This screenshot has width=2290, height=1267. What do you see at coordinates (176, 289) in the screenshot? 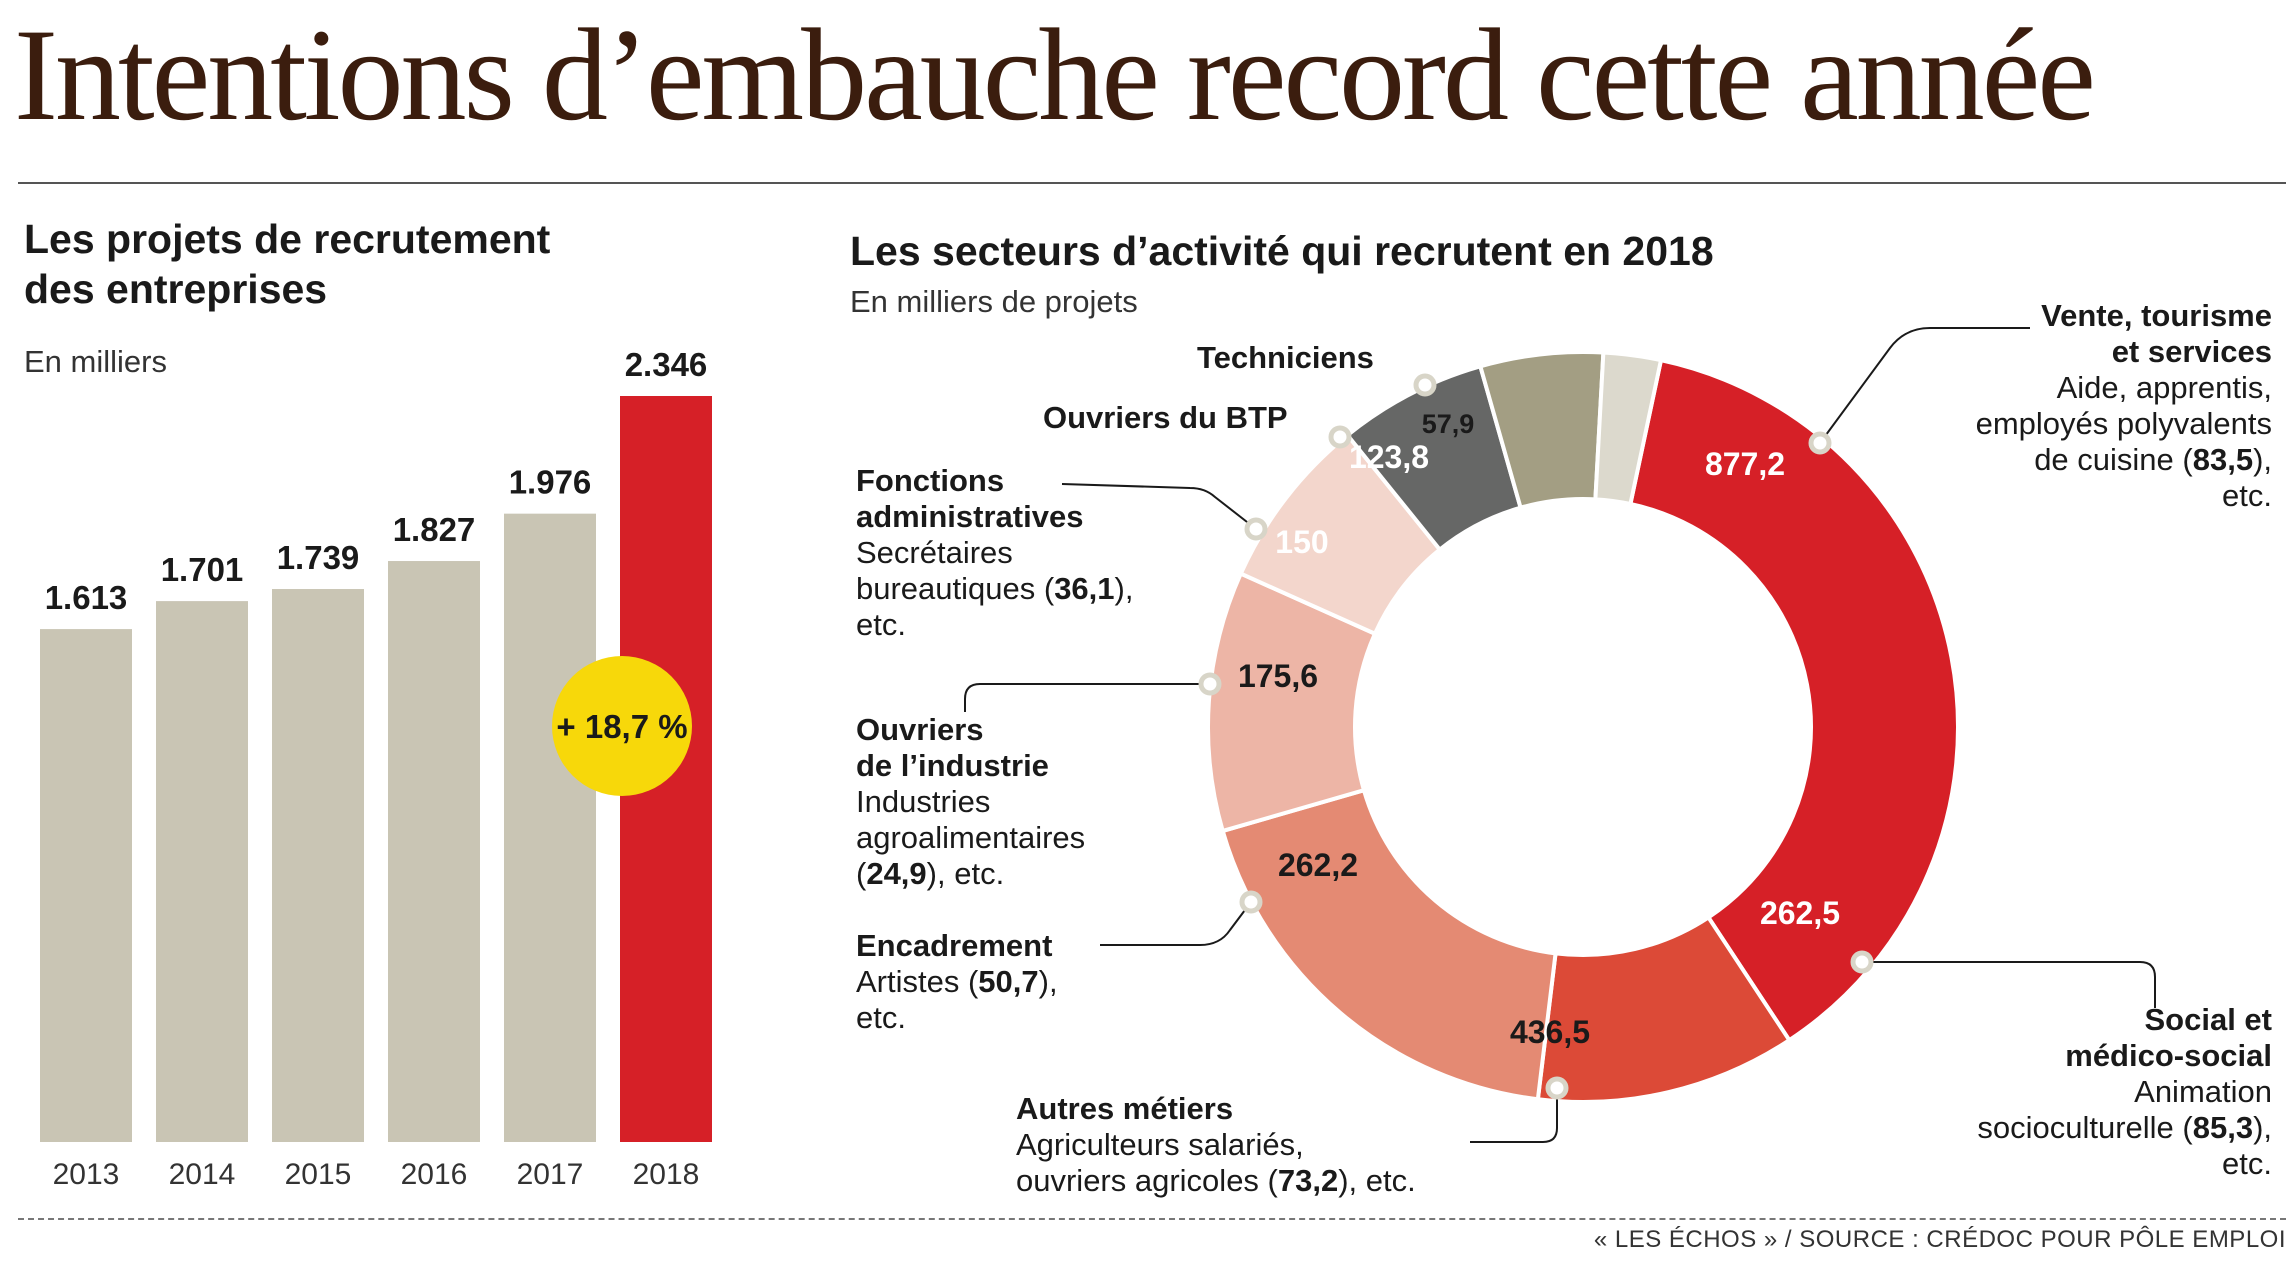
I see `bar-chart-title-line-2: des entreprises` at bounding box center [176, 289].